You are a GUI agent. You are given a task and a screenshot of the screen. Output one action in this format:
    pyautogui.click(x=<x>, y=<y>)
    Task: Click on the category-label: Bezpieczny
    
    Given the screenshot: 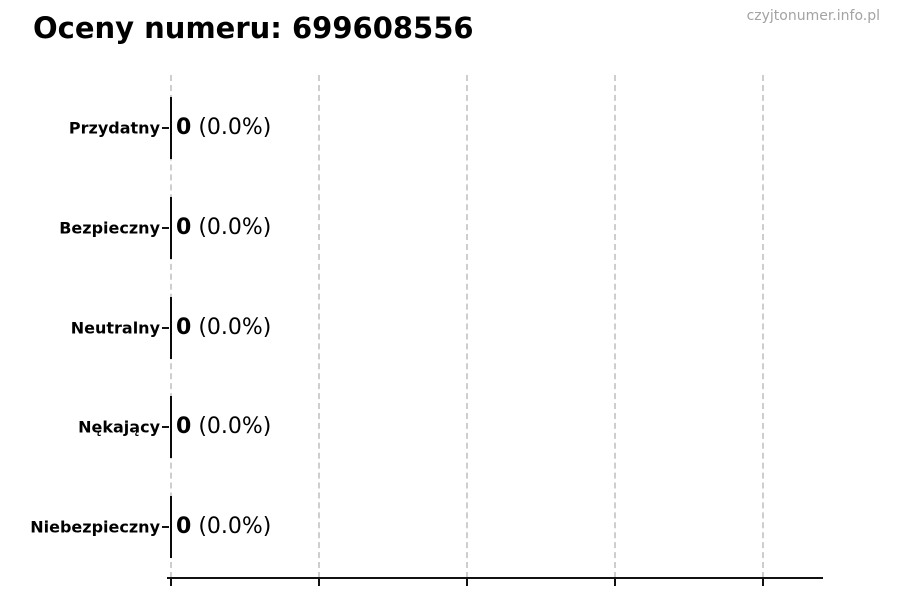 What is the action you would take?
    pyautogui.click(x=109, y=228)
    